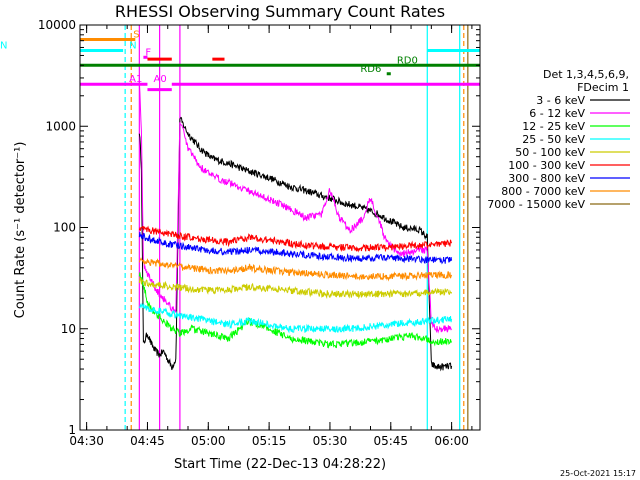 This screenshot has width=640, height=480. What do you see at coordinates (86, 441) in the screenshot?
I see `x-tick-label: 04:30` at bounding box center [86, 441].